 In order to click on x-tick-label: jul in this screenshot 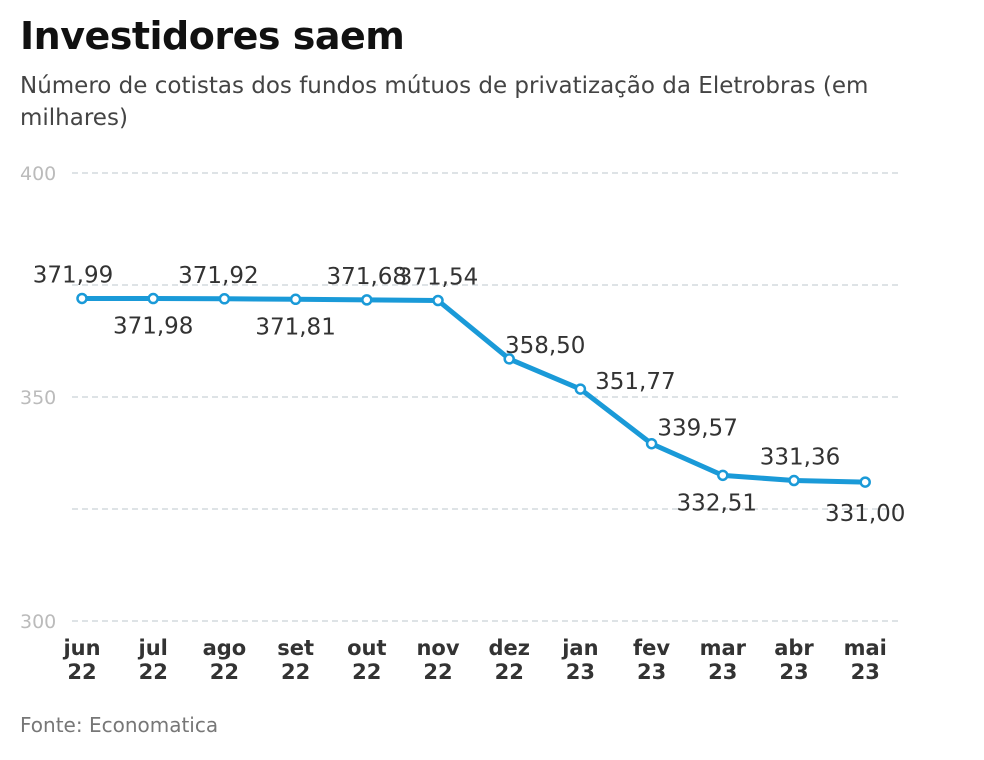, I will do `click(153, 648)`.